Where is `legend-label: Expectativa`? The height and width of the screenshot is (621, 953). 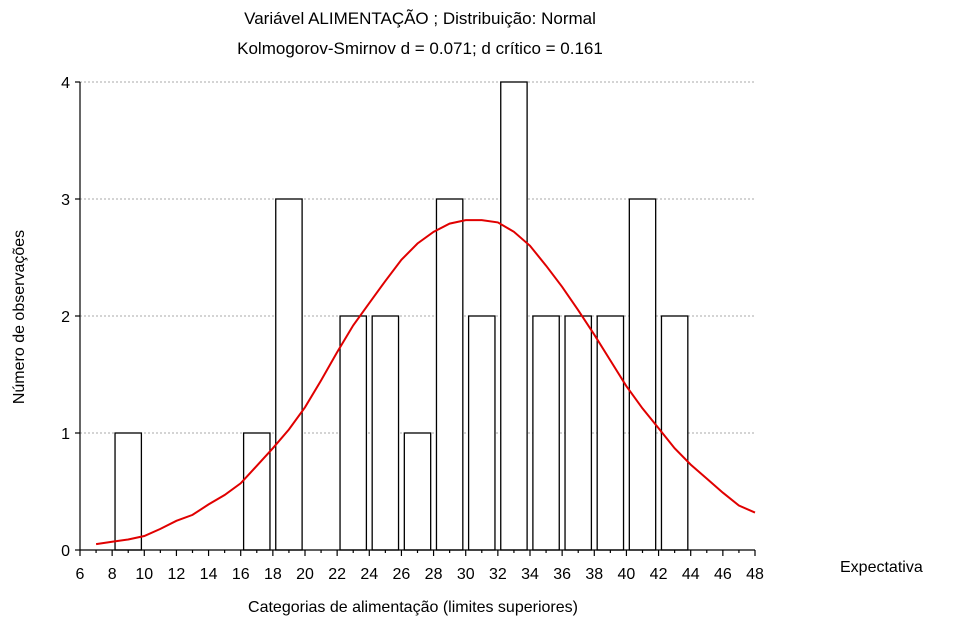
legend-label: Expectativa is located at coordinates (881, 567).